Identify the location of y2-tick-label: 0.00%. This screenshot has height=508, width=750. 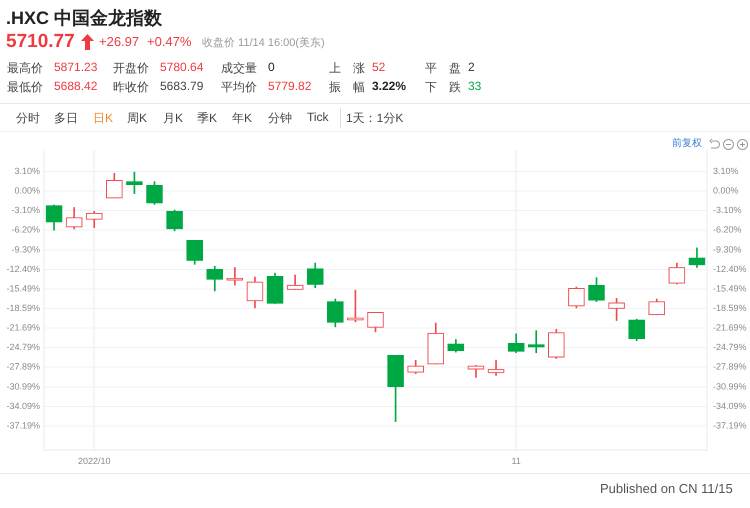
(726, 191).